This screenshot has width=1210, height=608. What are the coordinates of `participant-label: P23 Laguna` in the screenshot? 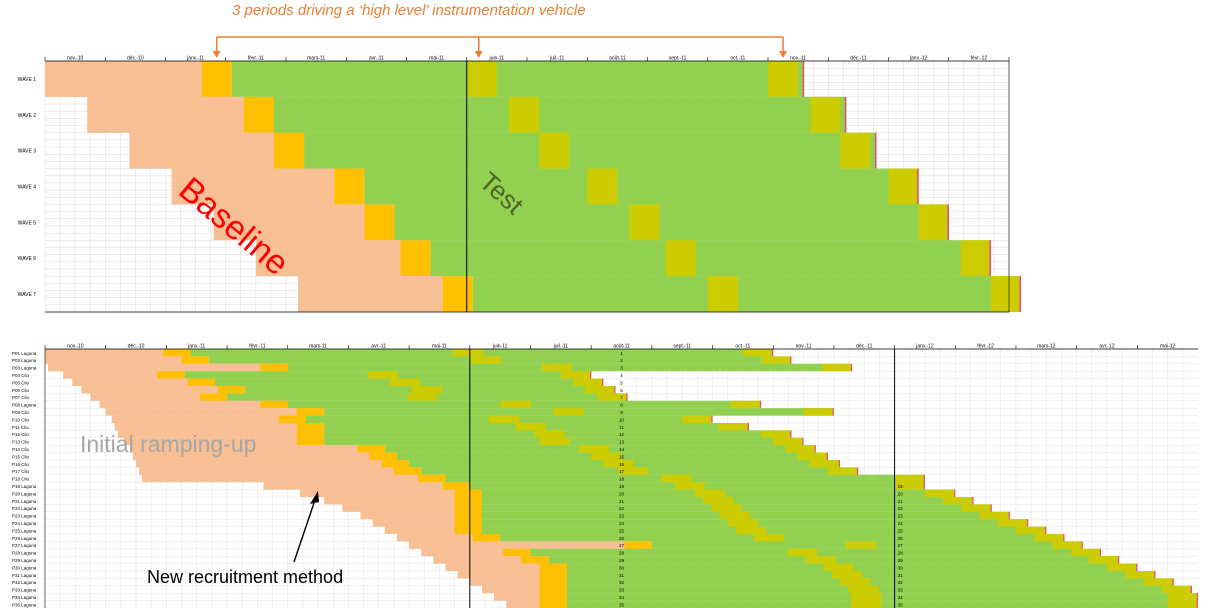 It's located at (24, 516).